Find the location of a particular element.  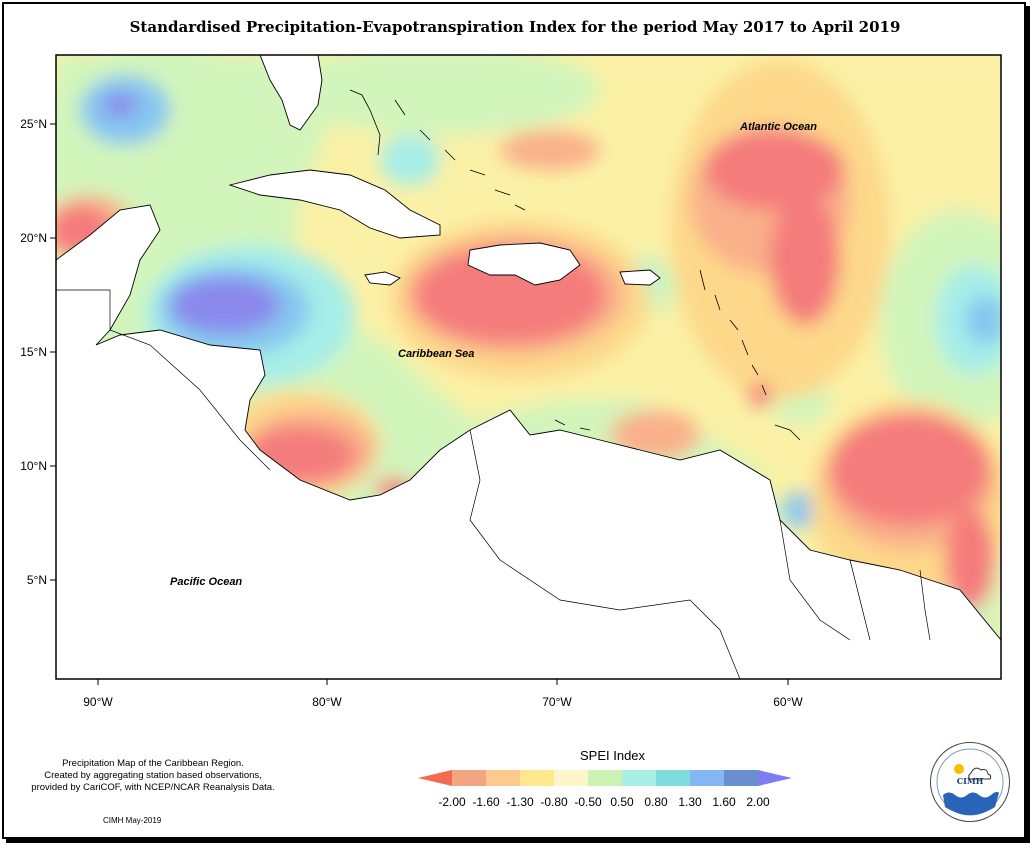

logo-cloud-icon is located at coordinates (980, 773).